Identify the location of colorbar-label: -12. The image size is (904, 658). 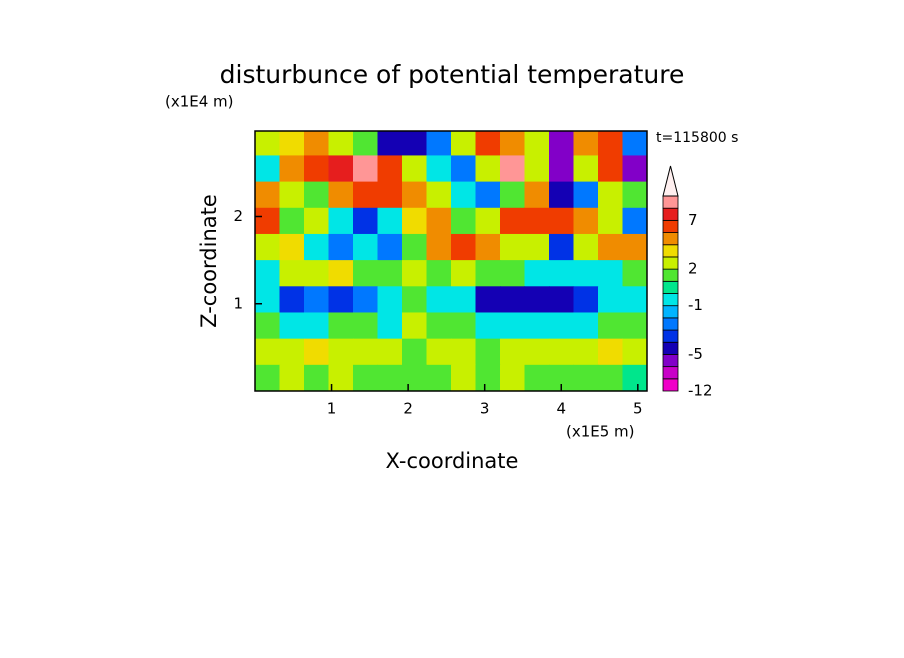
(700, 391).